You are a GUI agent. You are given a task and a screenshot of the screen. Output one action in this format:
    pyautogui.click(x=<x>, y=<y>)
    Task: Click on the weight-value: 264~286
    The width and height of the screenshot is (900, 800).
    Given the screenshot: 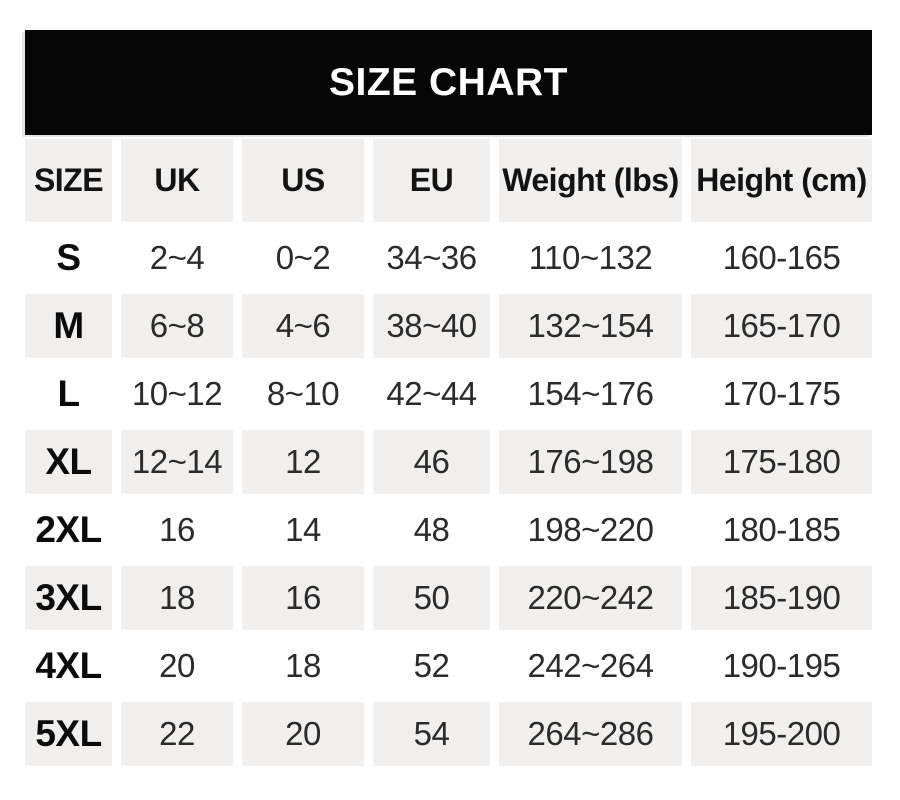 What is the action you would take?
    pyautogui.click(x=590, y=734)
    